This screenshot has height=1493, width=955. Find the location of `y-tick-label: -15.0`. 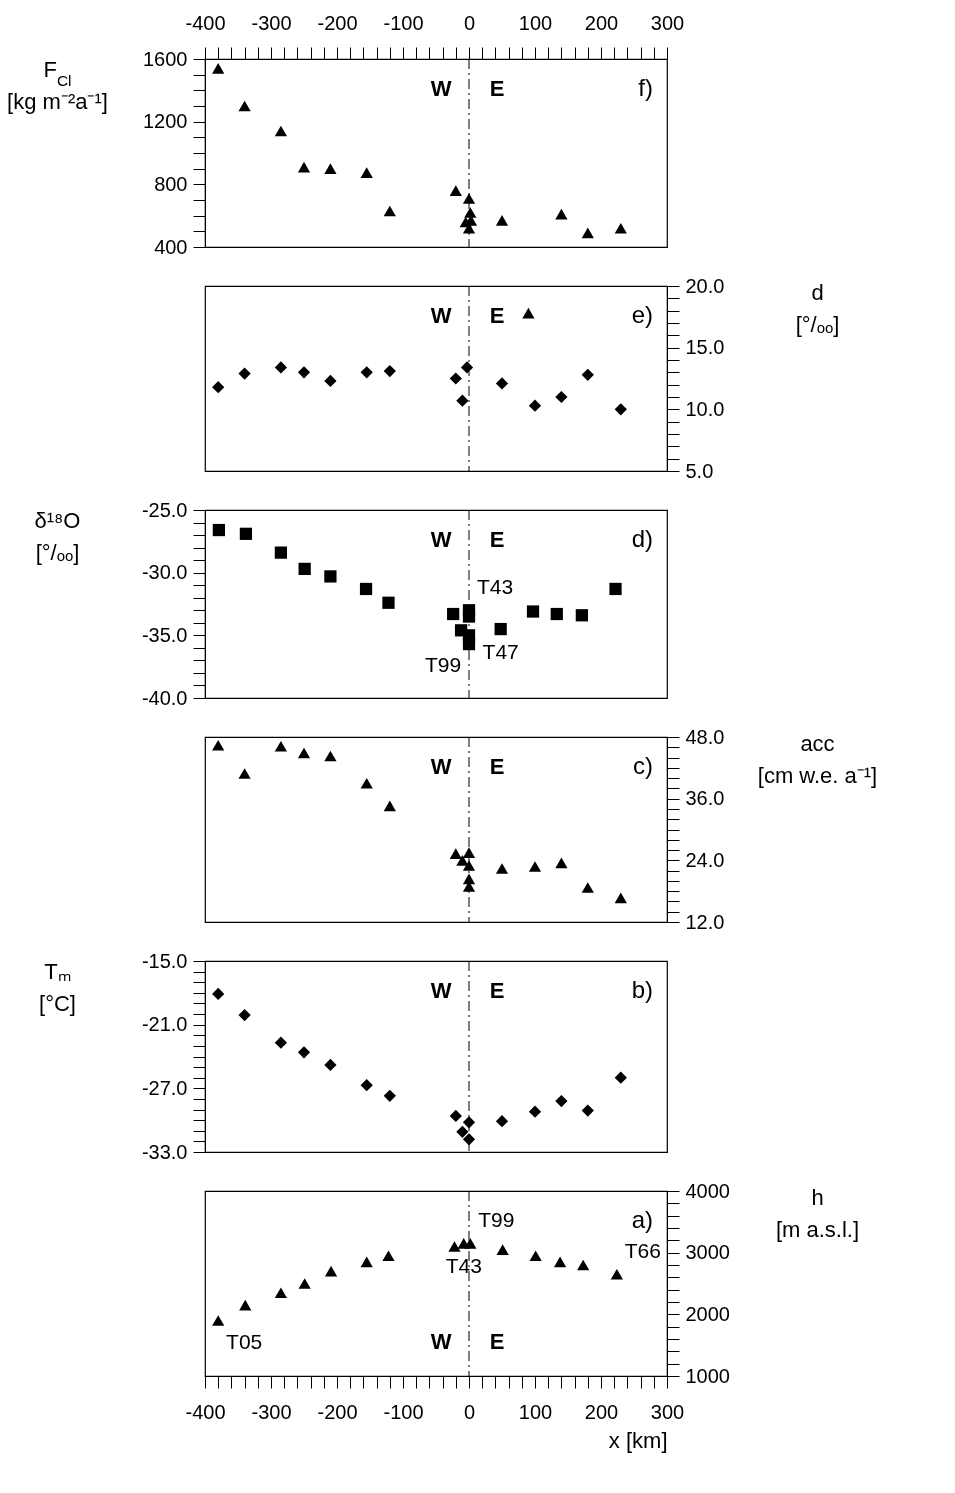

y-tick-label: -15.0 is located at coordinates (164, 960).